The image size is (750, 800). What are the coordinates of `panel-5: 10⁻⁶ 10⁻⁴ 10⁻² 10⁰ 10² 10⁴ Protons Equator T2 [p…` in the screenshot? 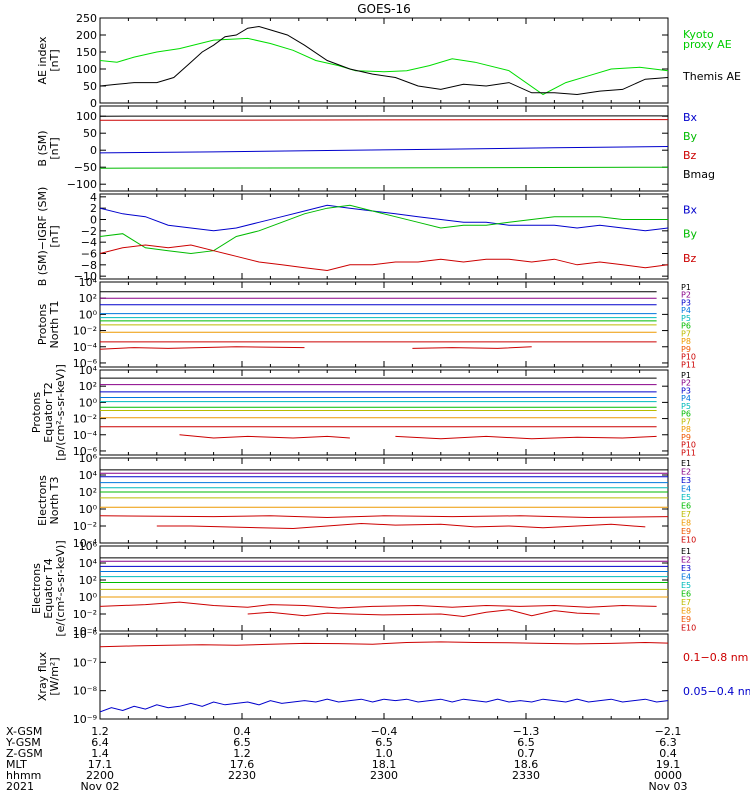 It's located at (363, 412).